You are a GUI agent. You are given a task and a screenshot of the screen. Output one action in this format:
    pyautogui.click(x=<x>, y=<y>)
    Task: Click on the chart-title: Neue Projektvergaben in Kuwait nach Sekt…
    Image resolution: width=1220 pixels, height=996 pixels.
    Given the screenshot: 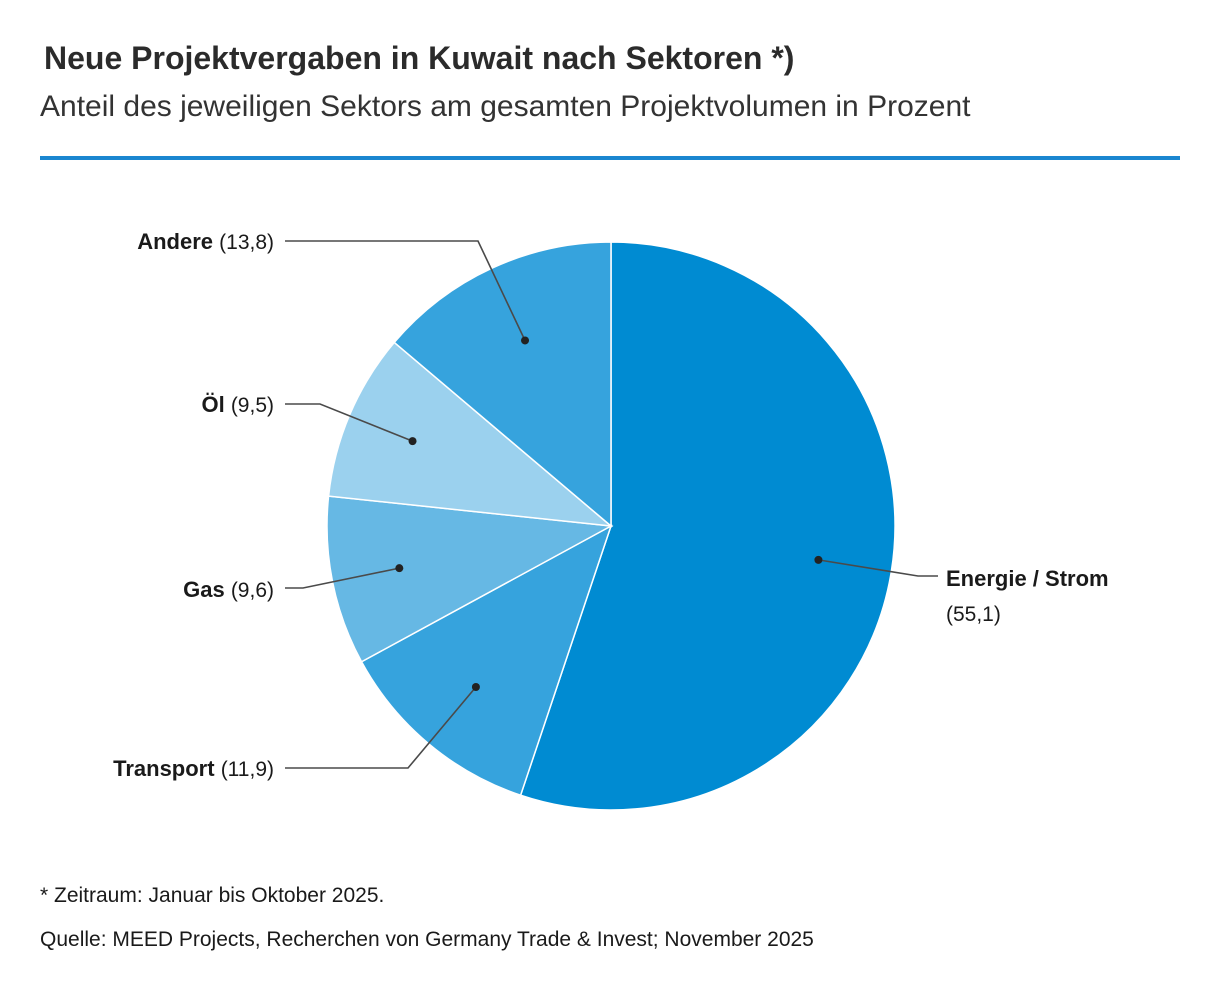 What is the action you would take?
    pyautogui.click(x=419, y=58)
    